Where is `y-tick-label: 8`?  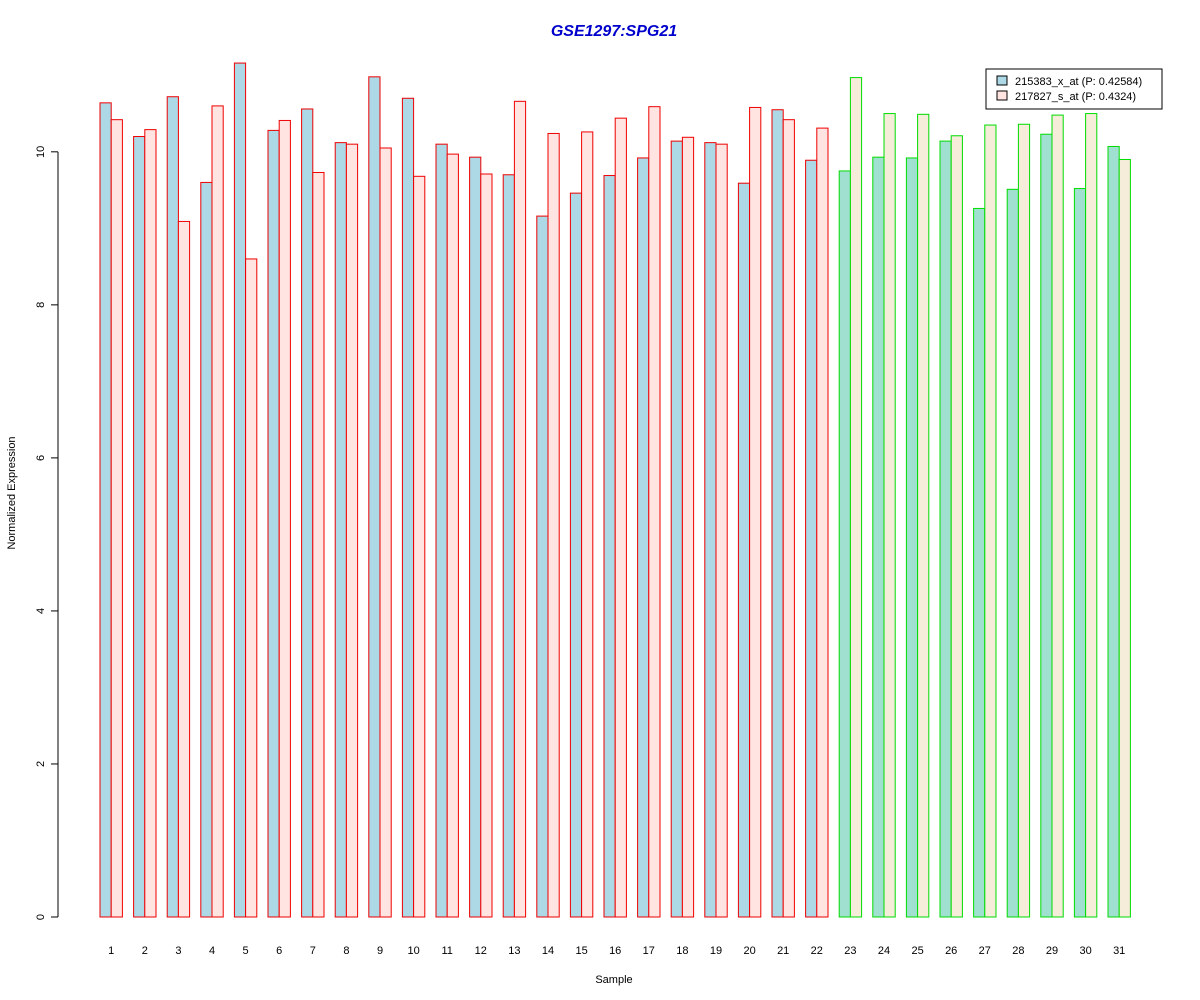 y-tick-label: 8 is located at coordinates (41, 305).